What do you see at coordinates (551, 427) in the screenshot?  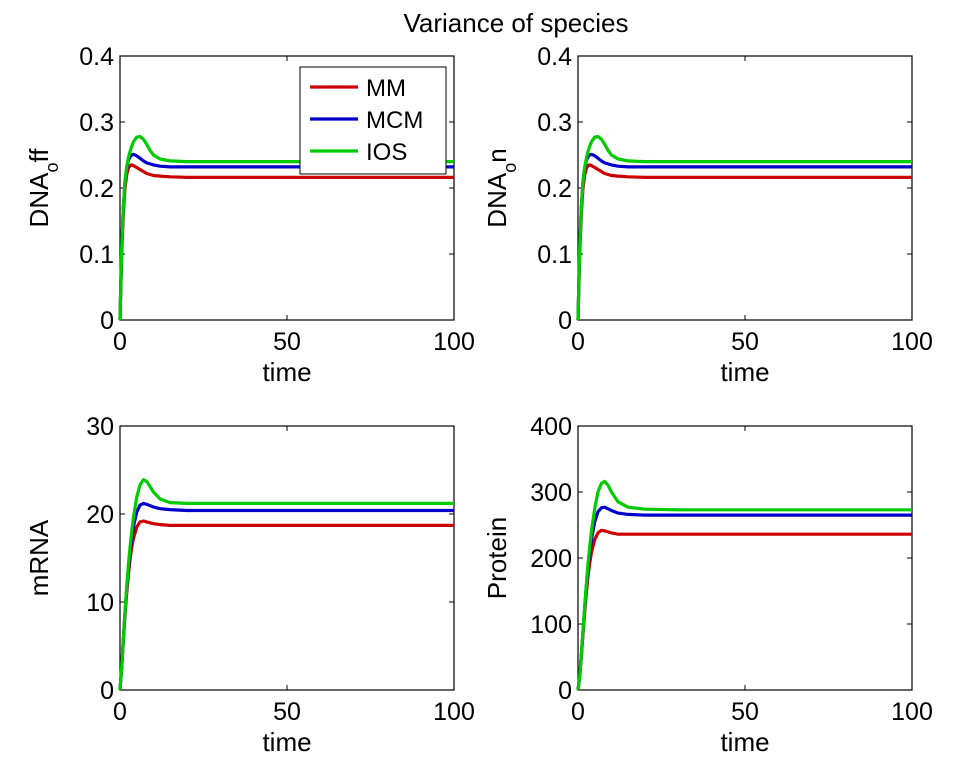 I see `y-tick-label: 400` at bounding box center [551, 427].